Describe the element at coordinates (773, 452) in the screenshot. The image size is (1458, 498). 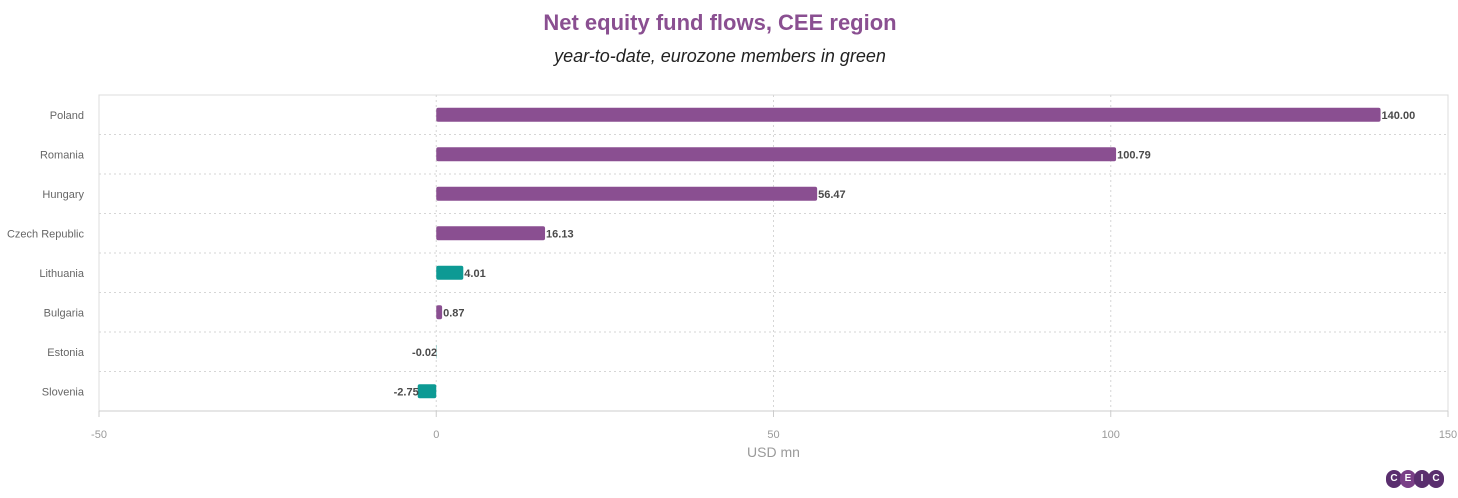
I see `x-axis-title: USD mn` at that location.